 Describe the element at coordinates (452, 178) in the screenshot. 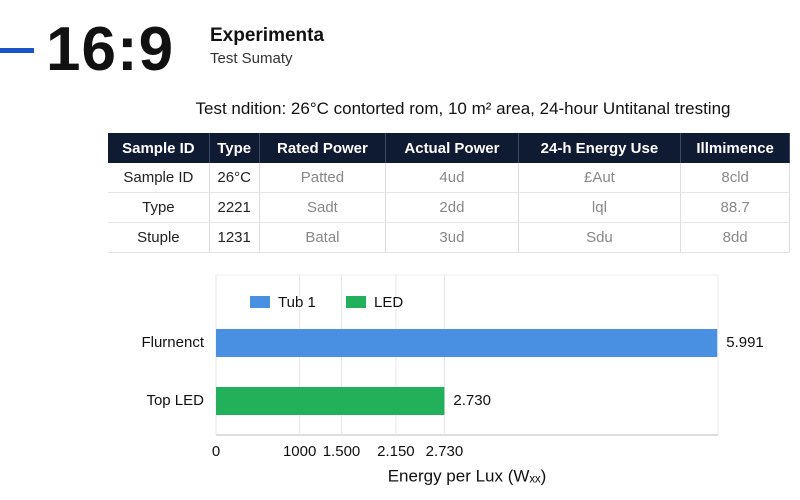

I see `table-cell: 4ud` at that location.